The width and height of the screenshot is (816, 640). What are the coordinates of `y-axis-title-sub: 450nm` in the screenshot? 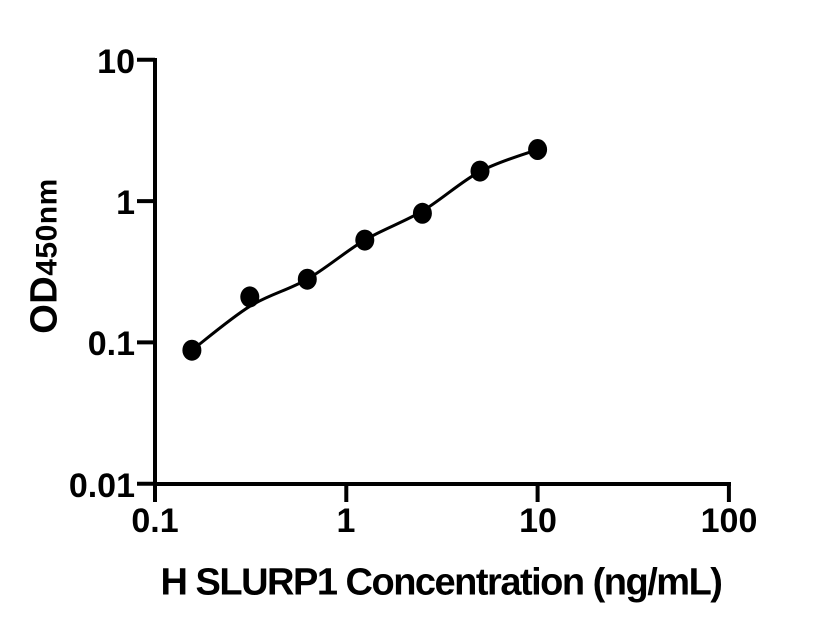 It's located at (47, 227).